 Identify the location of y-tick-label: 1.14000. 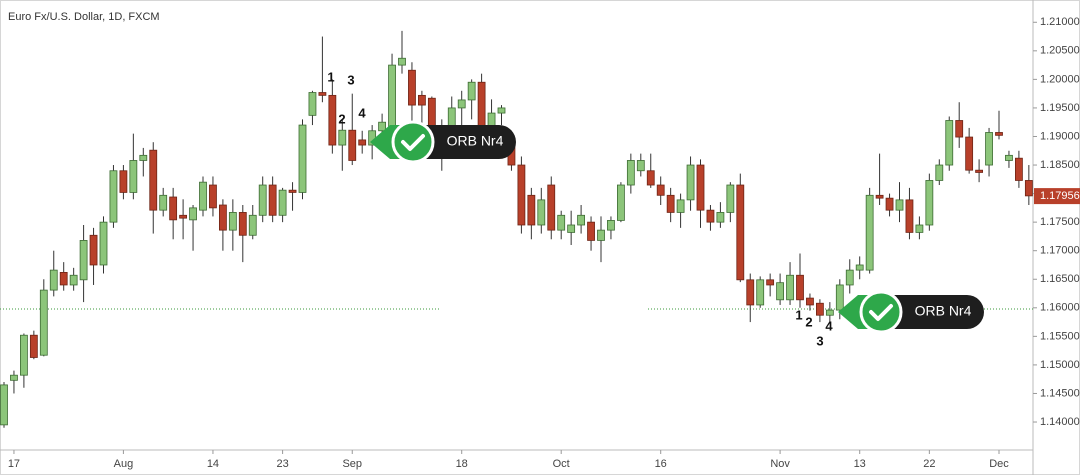
(1060, 422).